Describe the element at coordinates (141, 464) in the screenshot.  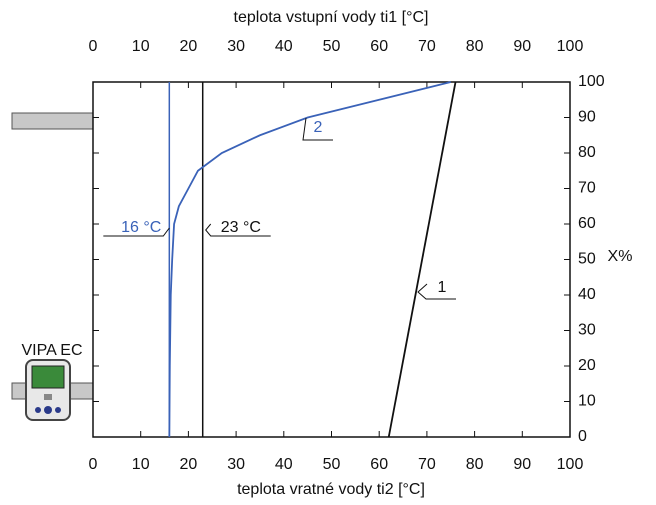
I see `x-tick-label: 10` at that location.